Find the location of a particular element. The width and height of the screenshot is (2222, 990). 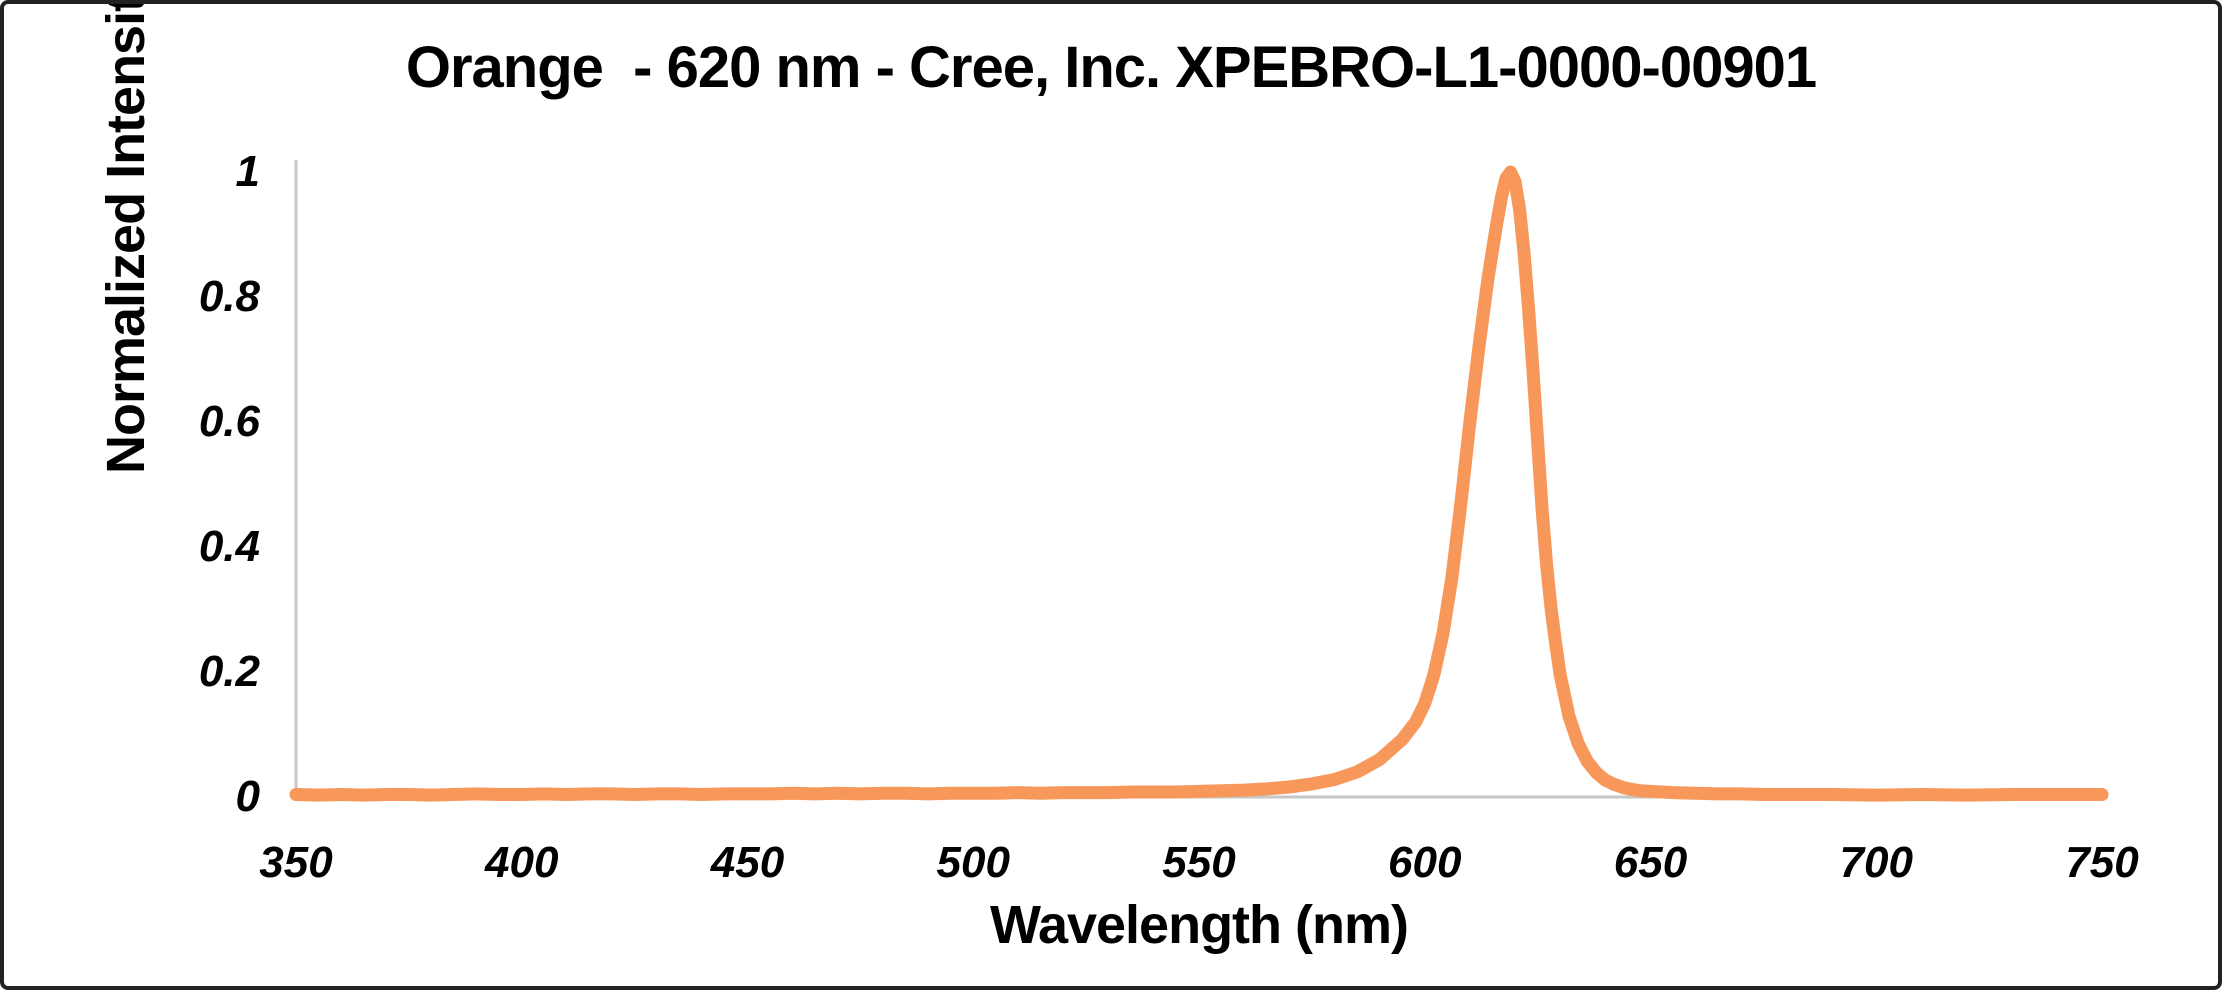

x-tick-label-350: 350 is located at coordinates (296, 862).